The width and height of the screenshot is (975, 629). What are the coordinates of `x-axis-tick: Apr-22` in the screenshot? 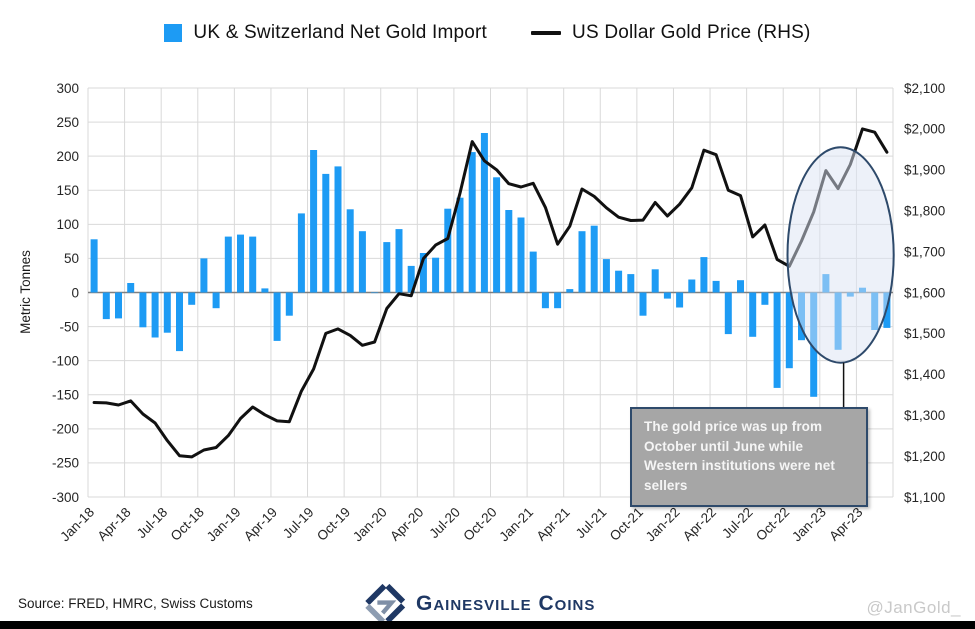 It's located at (699, 524).